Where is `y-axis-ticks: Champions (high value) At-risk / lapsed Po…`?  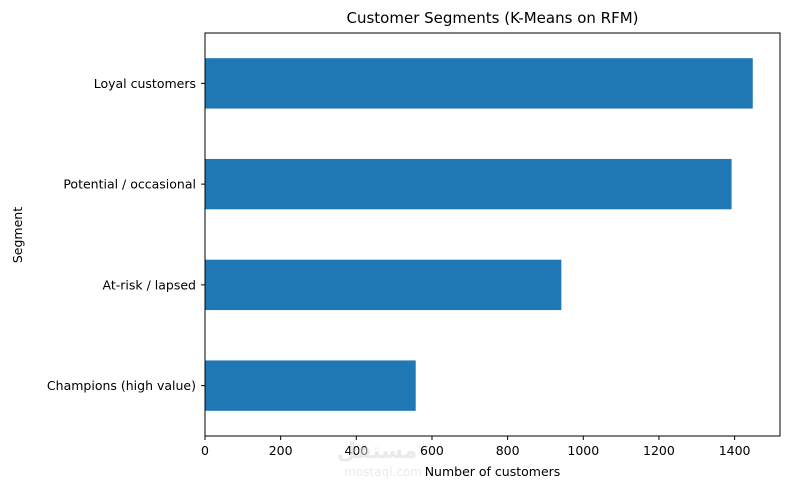 y-axis-ticks: Champions (high value) At-risk / lapsed Po… is located at coordinates (126, 234).